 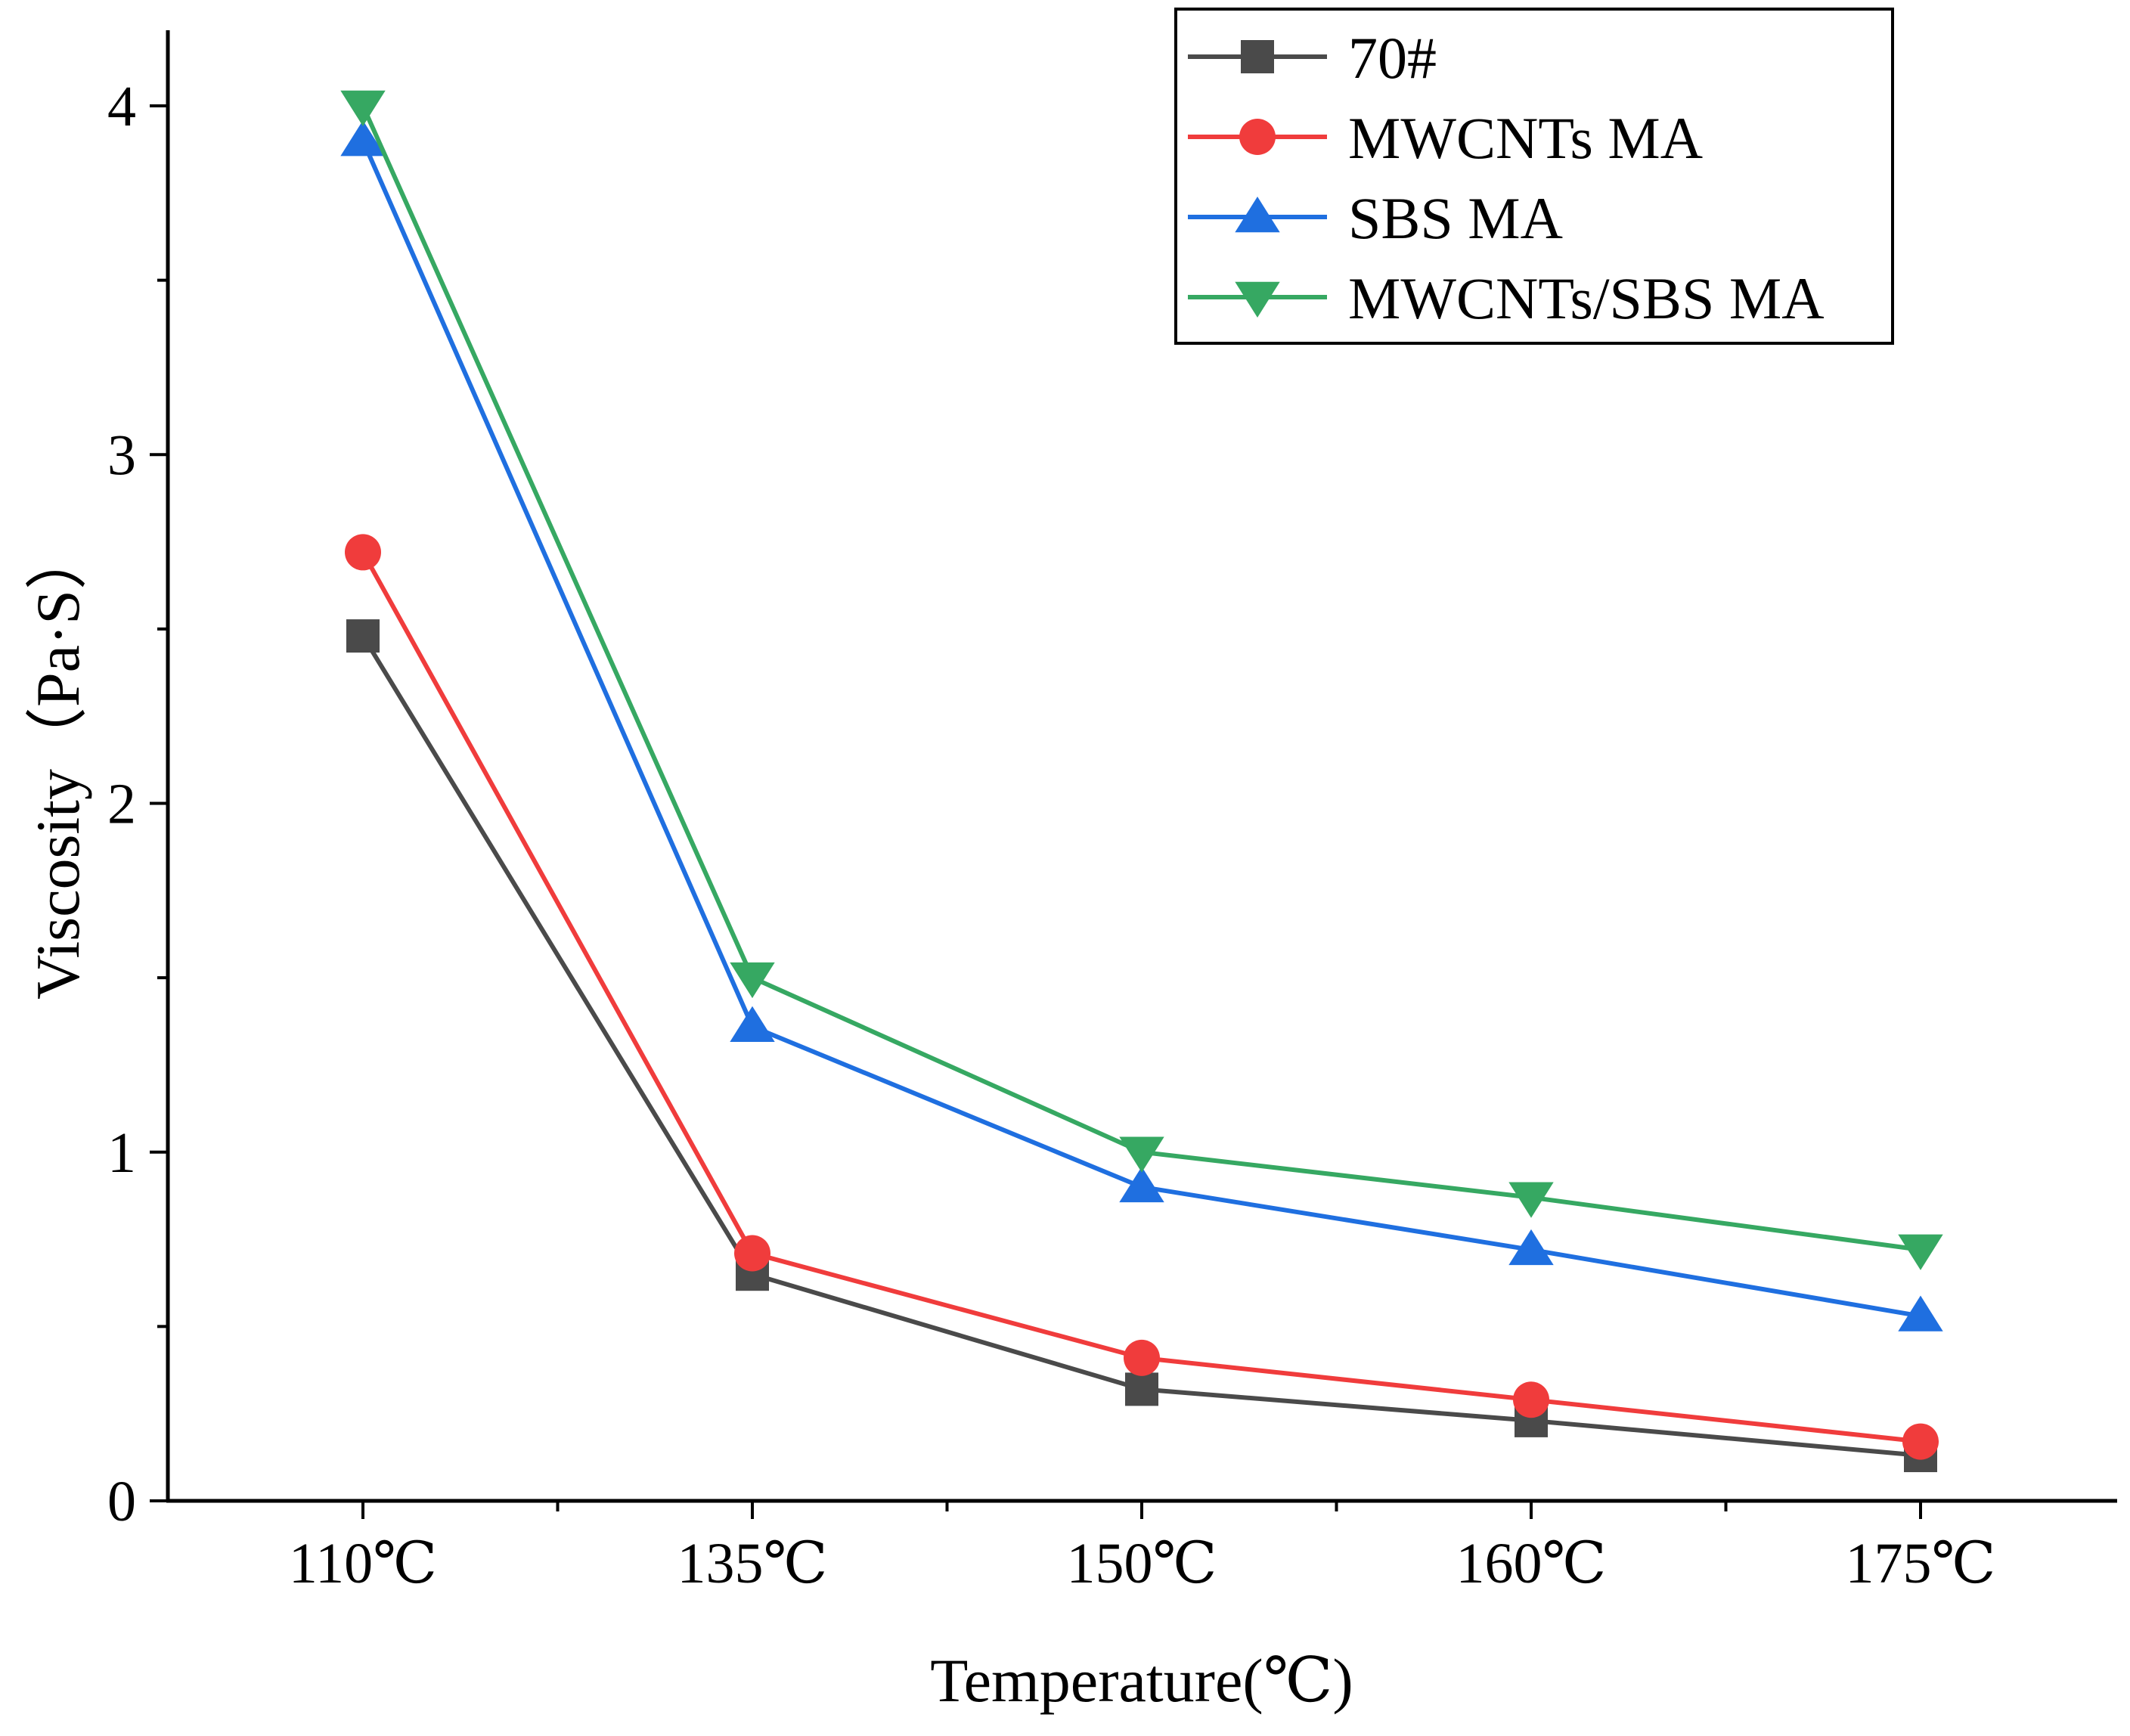 I want to click on x-tick-label: 160℃, so click(x=1531, y=1563).